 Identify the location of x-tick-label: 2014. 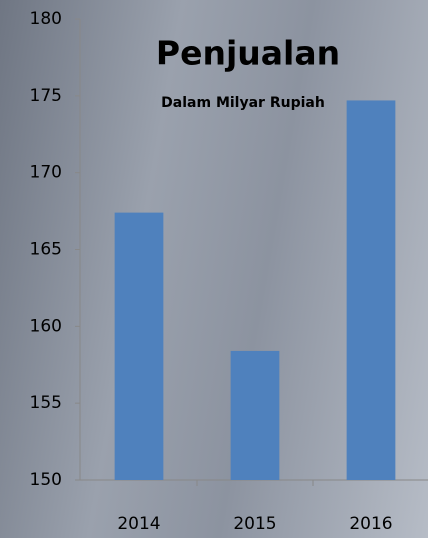
(138, 524).